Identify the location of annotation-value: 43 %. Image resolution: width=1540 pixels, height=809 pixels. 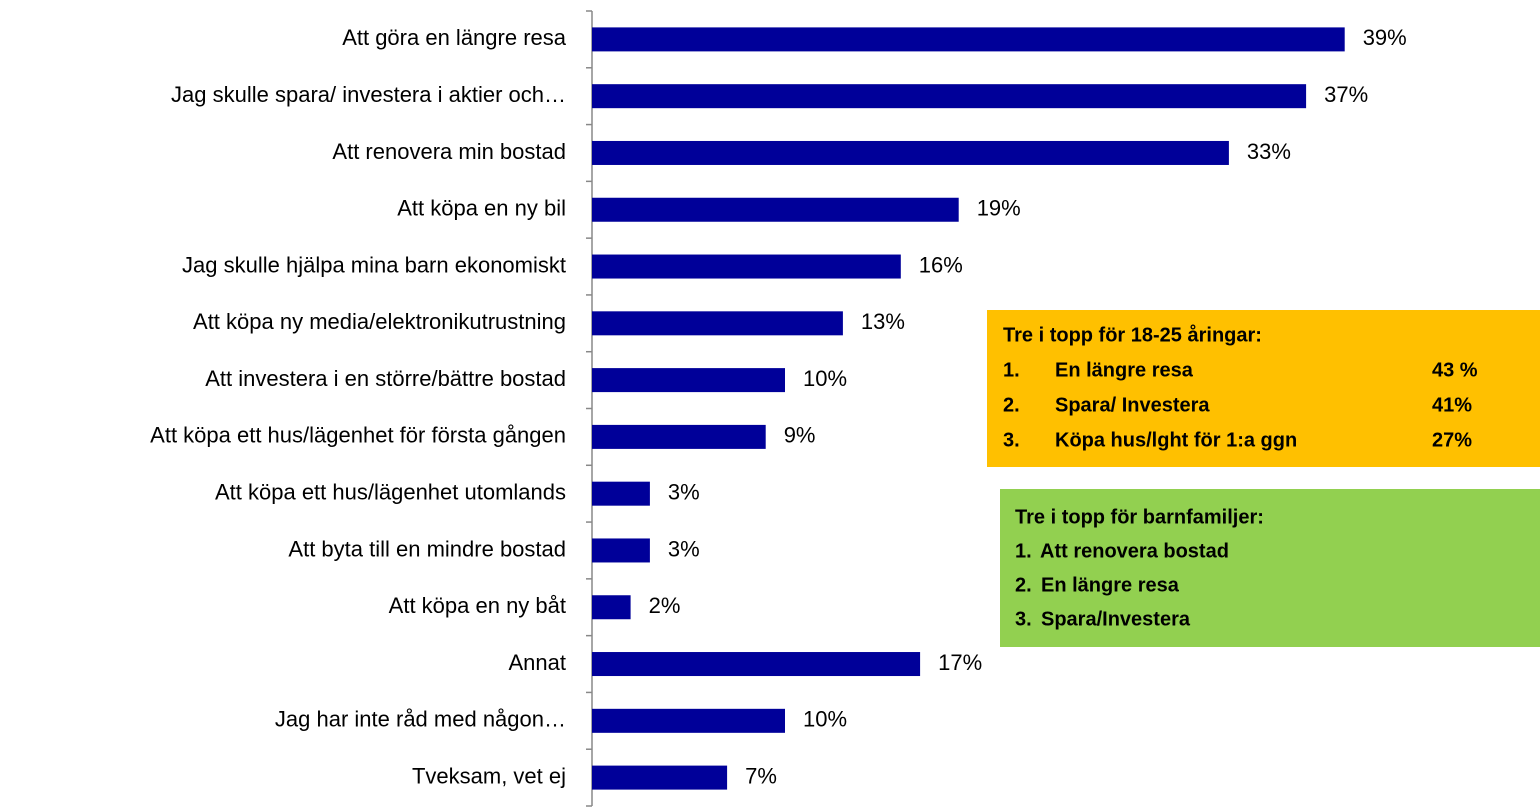
(1455, 370).